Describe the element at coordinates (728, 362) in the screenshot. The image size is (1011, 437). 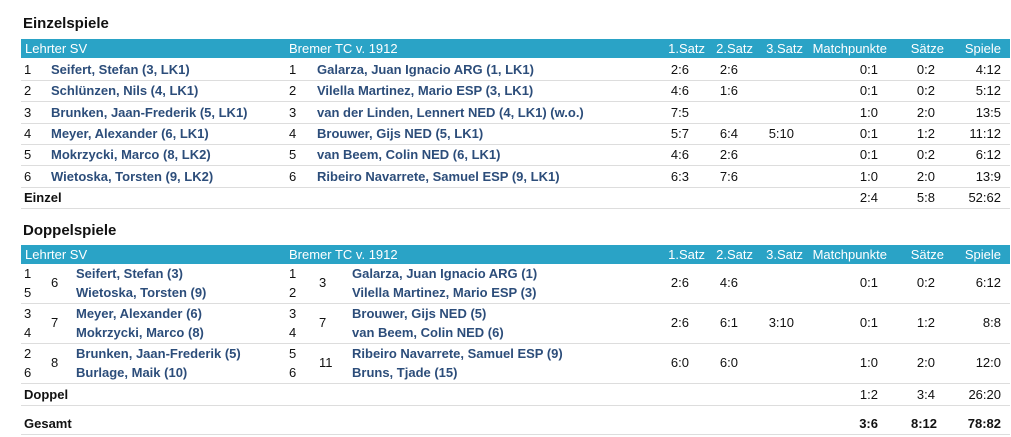
I see `satz2-score: 6:0` at that location.